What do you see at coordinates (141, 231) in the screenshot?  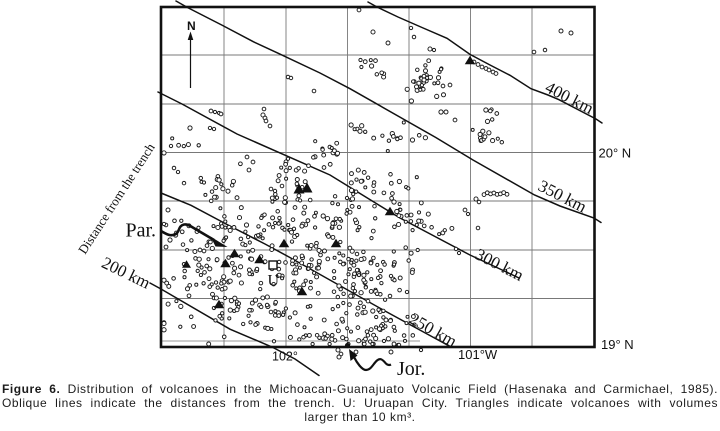 I see `svg-text: Par.` at bounding box center [141, 231].